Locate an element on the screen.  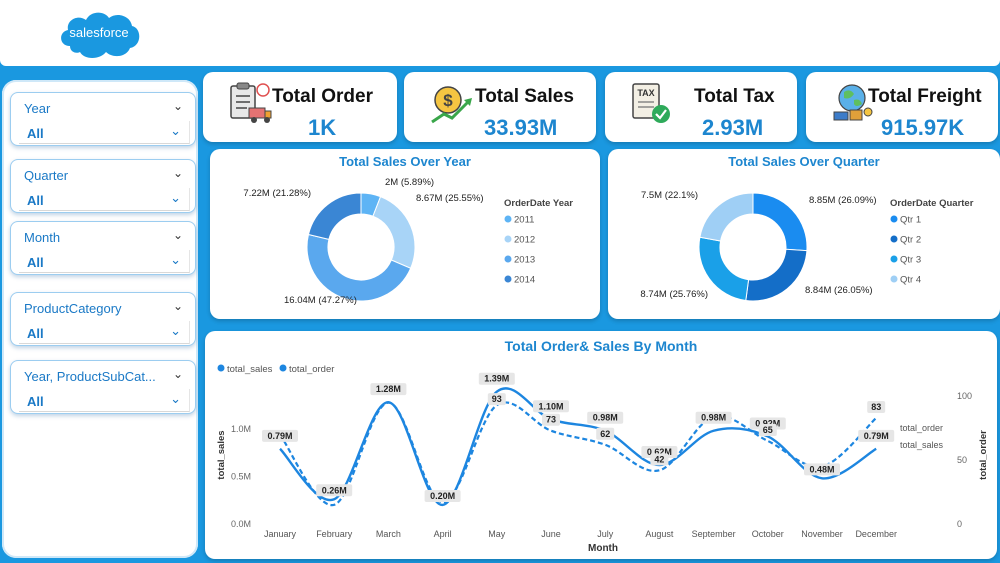
legend-item: 2011 is located at coordinates (524, 220).